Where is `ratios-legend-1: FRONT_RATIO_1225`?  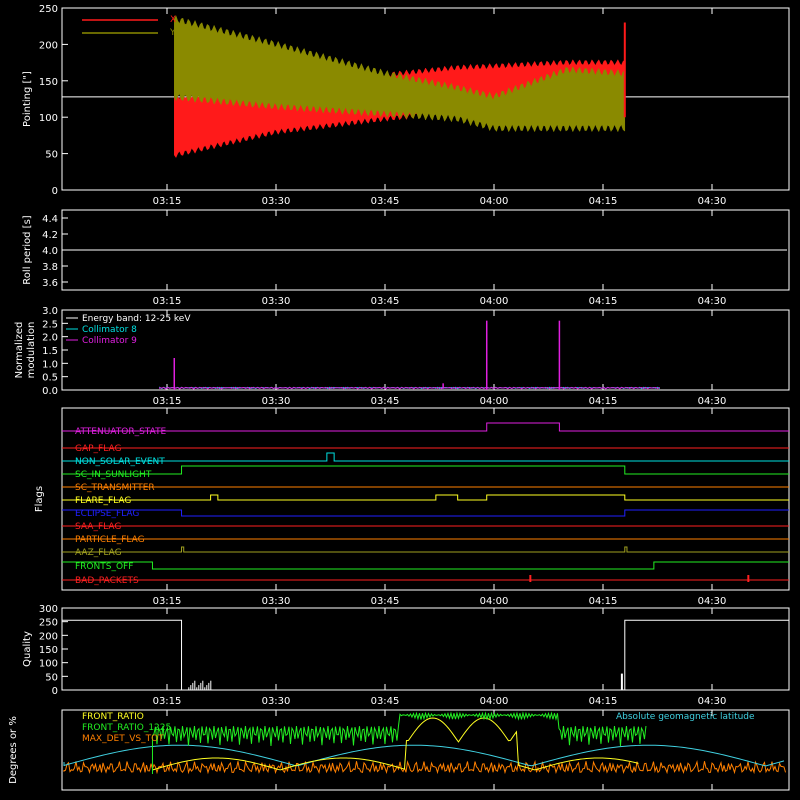 ratios-legend-1: FRONT_RATIO_1225 is located at coordinates (126, 728).